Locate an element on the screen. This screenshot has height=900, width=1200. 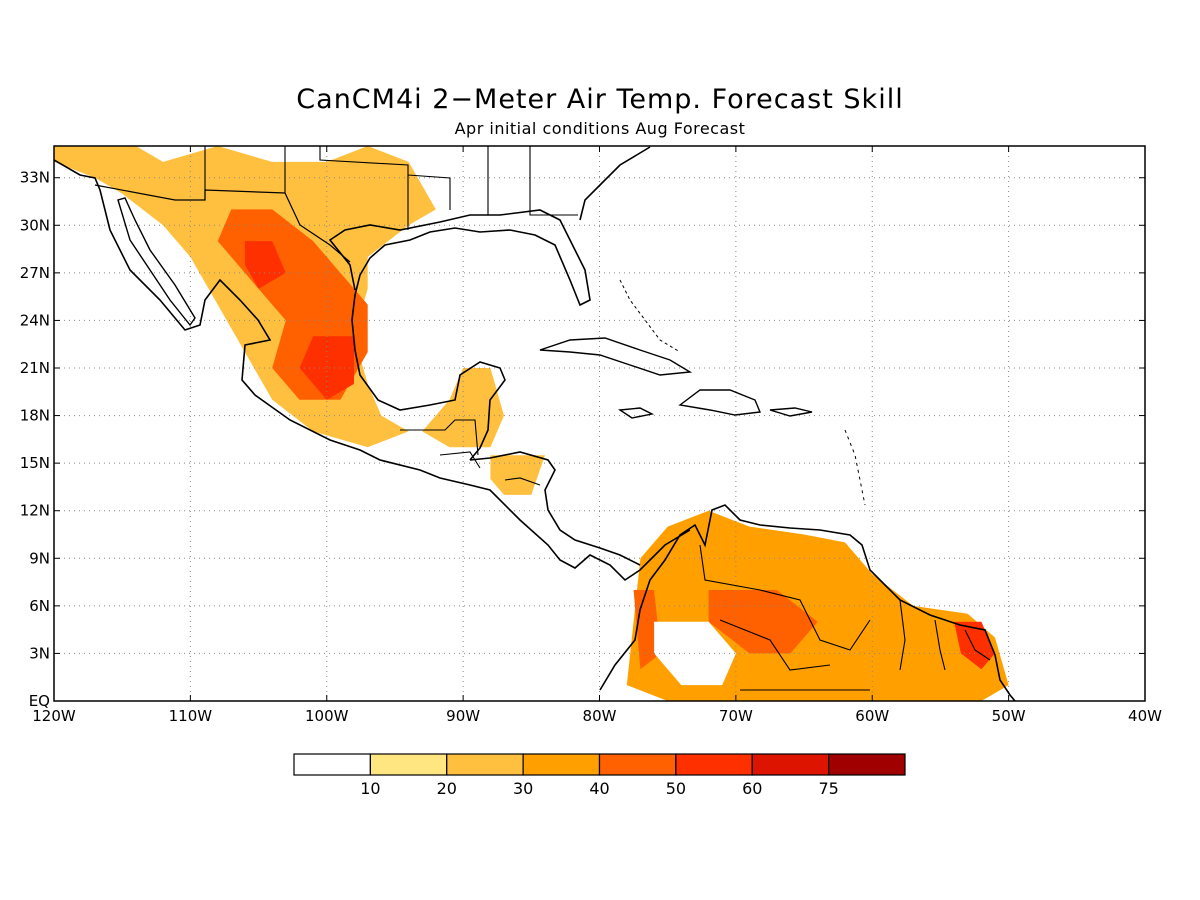
lon-tick-label: 70W is located at coordinates (736, 716).